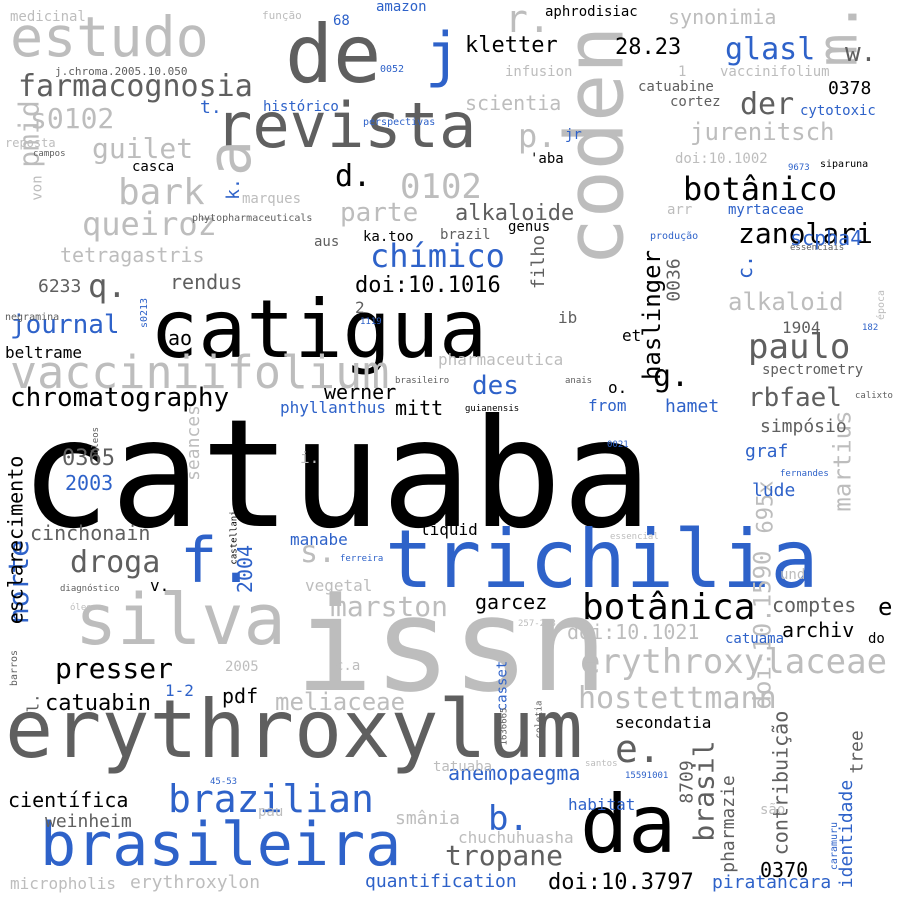 The height and width of the screenshot is (900, 900). What do you see at coordinates (669, 607) in the screenshot?
I see `cloud-word: botânica` at bounding box center [669, 607].